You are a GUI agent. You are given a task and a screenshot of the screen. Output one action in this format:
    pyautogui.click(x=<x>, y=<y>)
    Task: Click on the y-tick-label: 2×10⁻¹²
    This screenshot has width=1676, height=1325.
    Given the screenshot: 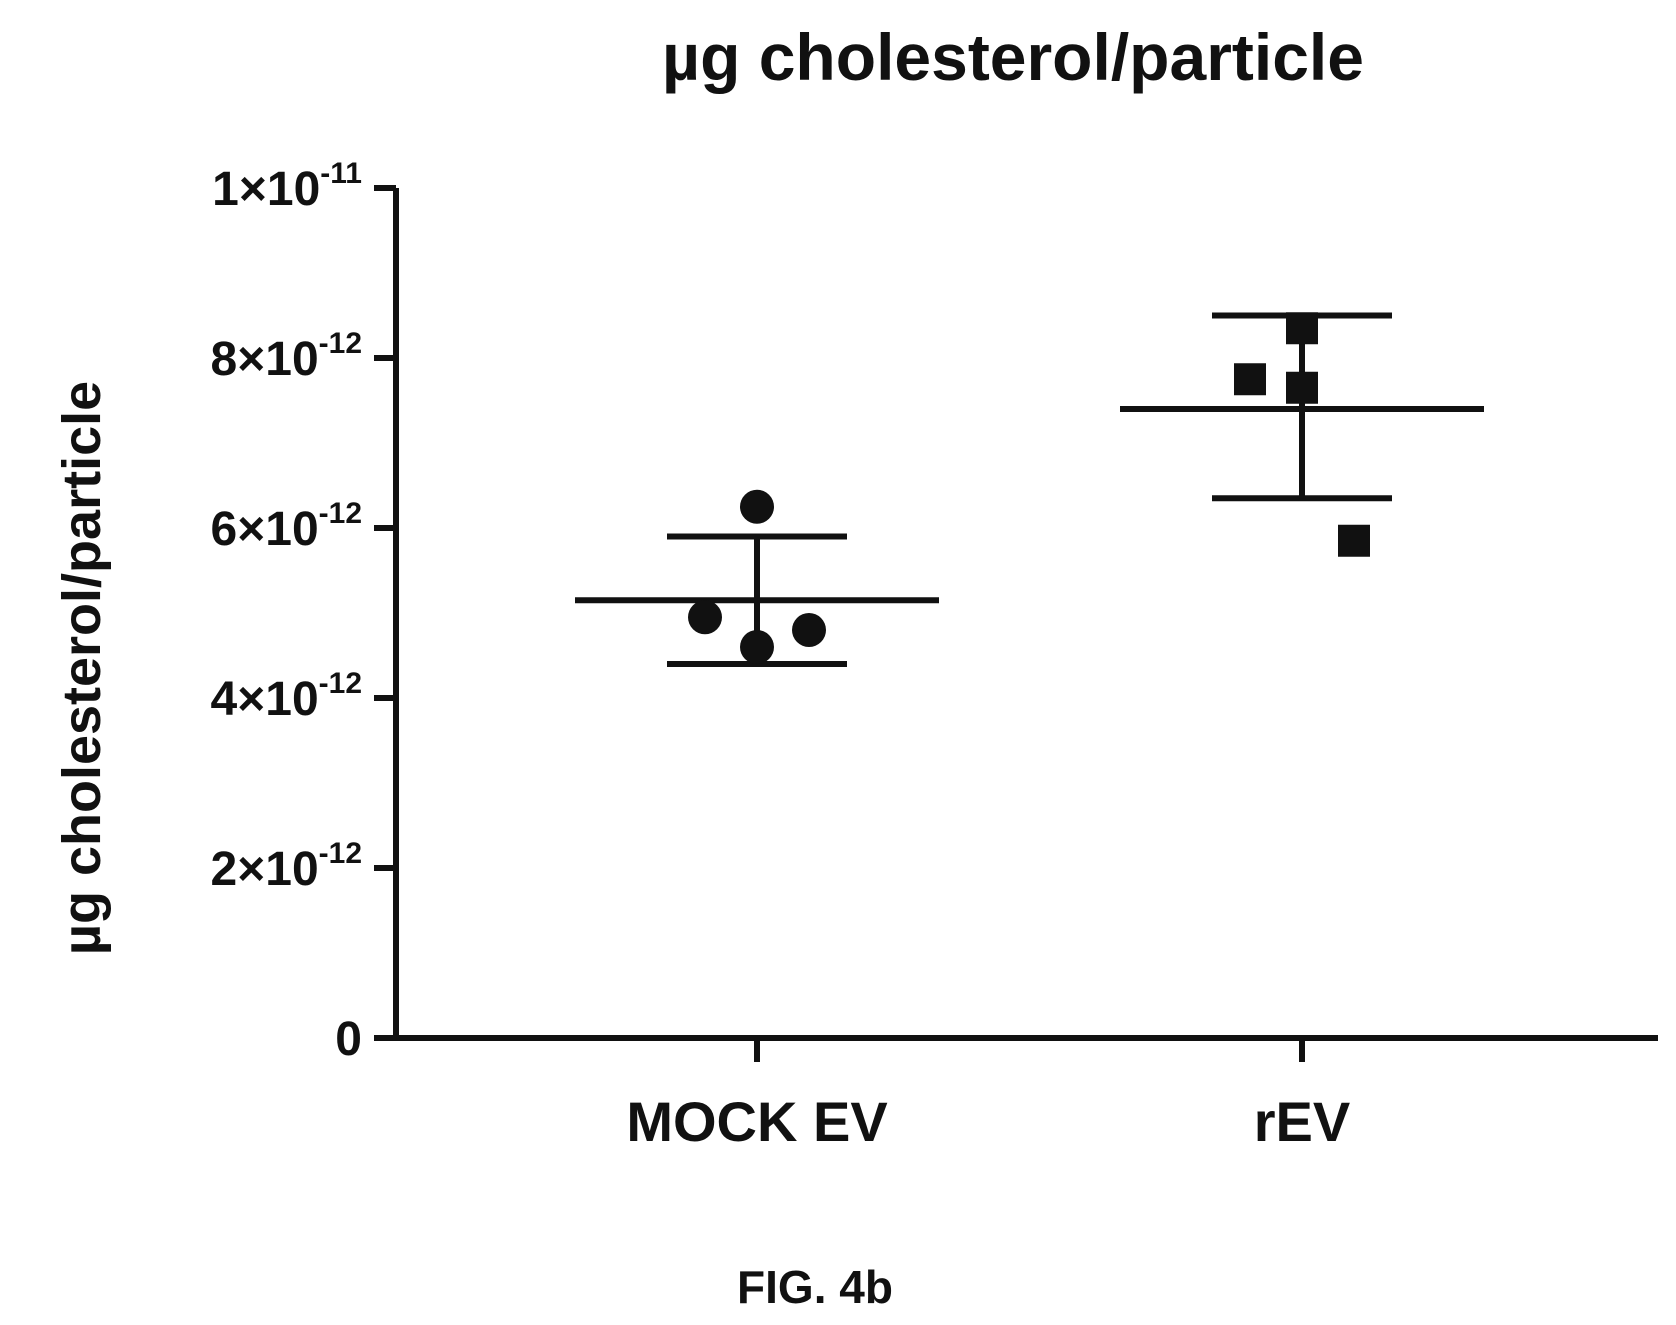 What is the action you would take?
    pyautogui.click(x=286, y=866)
    